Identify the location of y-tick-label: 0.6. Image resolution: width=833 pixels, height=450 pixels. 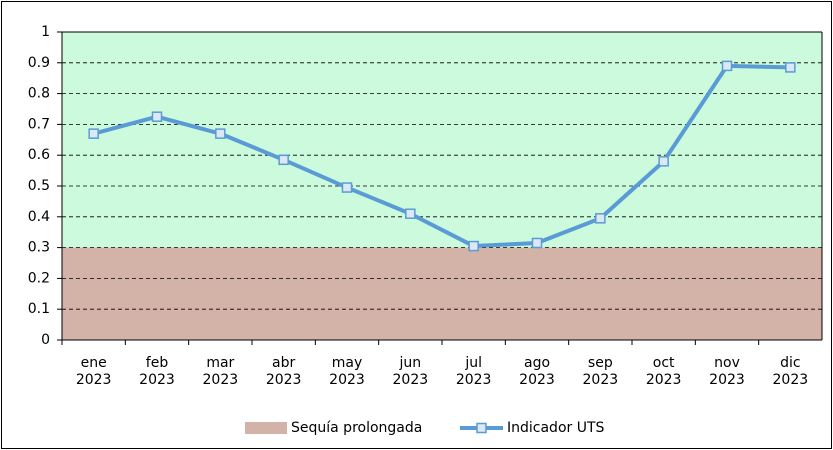
(39, 155).